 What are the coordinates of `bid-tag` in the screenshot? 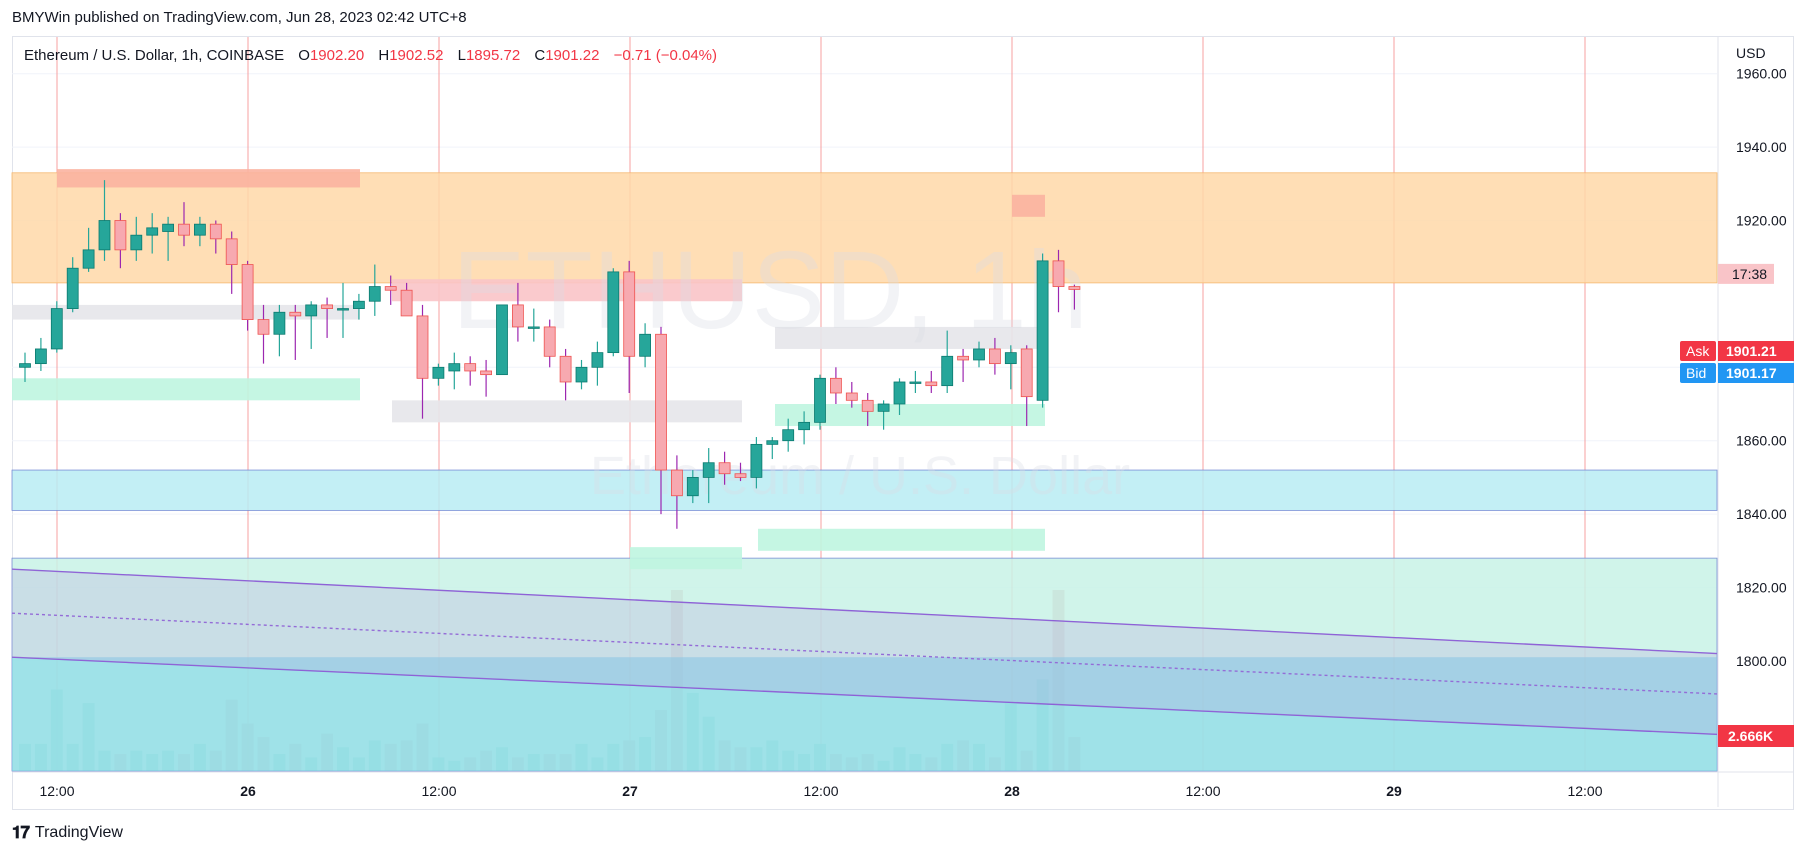 It's located at (1698, 373).